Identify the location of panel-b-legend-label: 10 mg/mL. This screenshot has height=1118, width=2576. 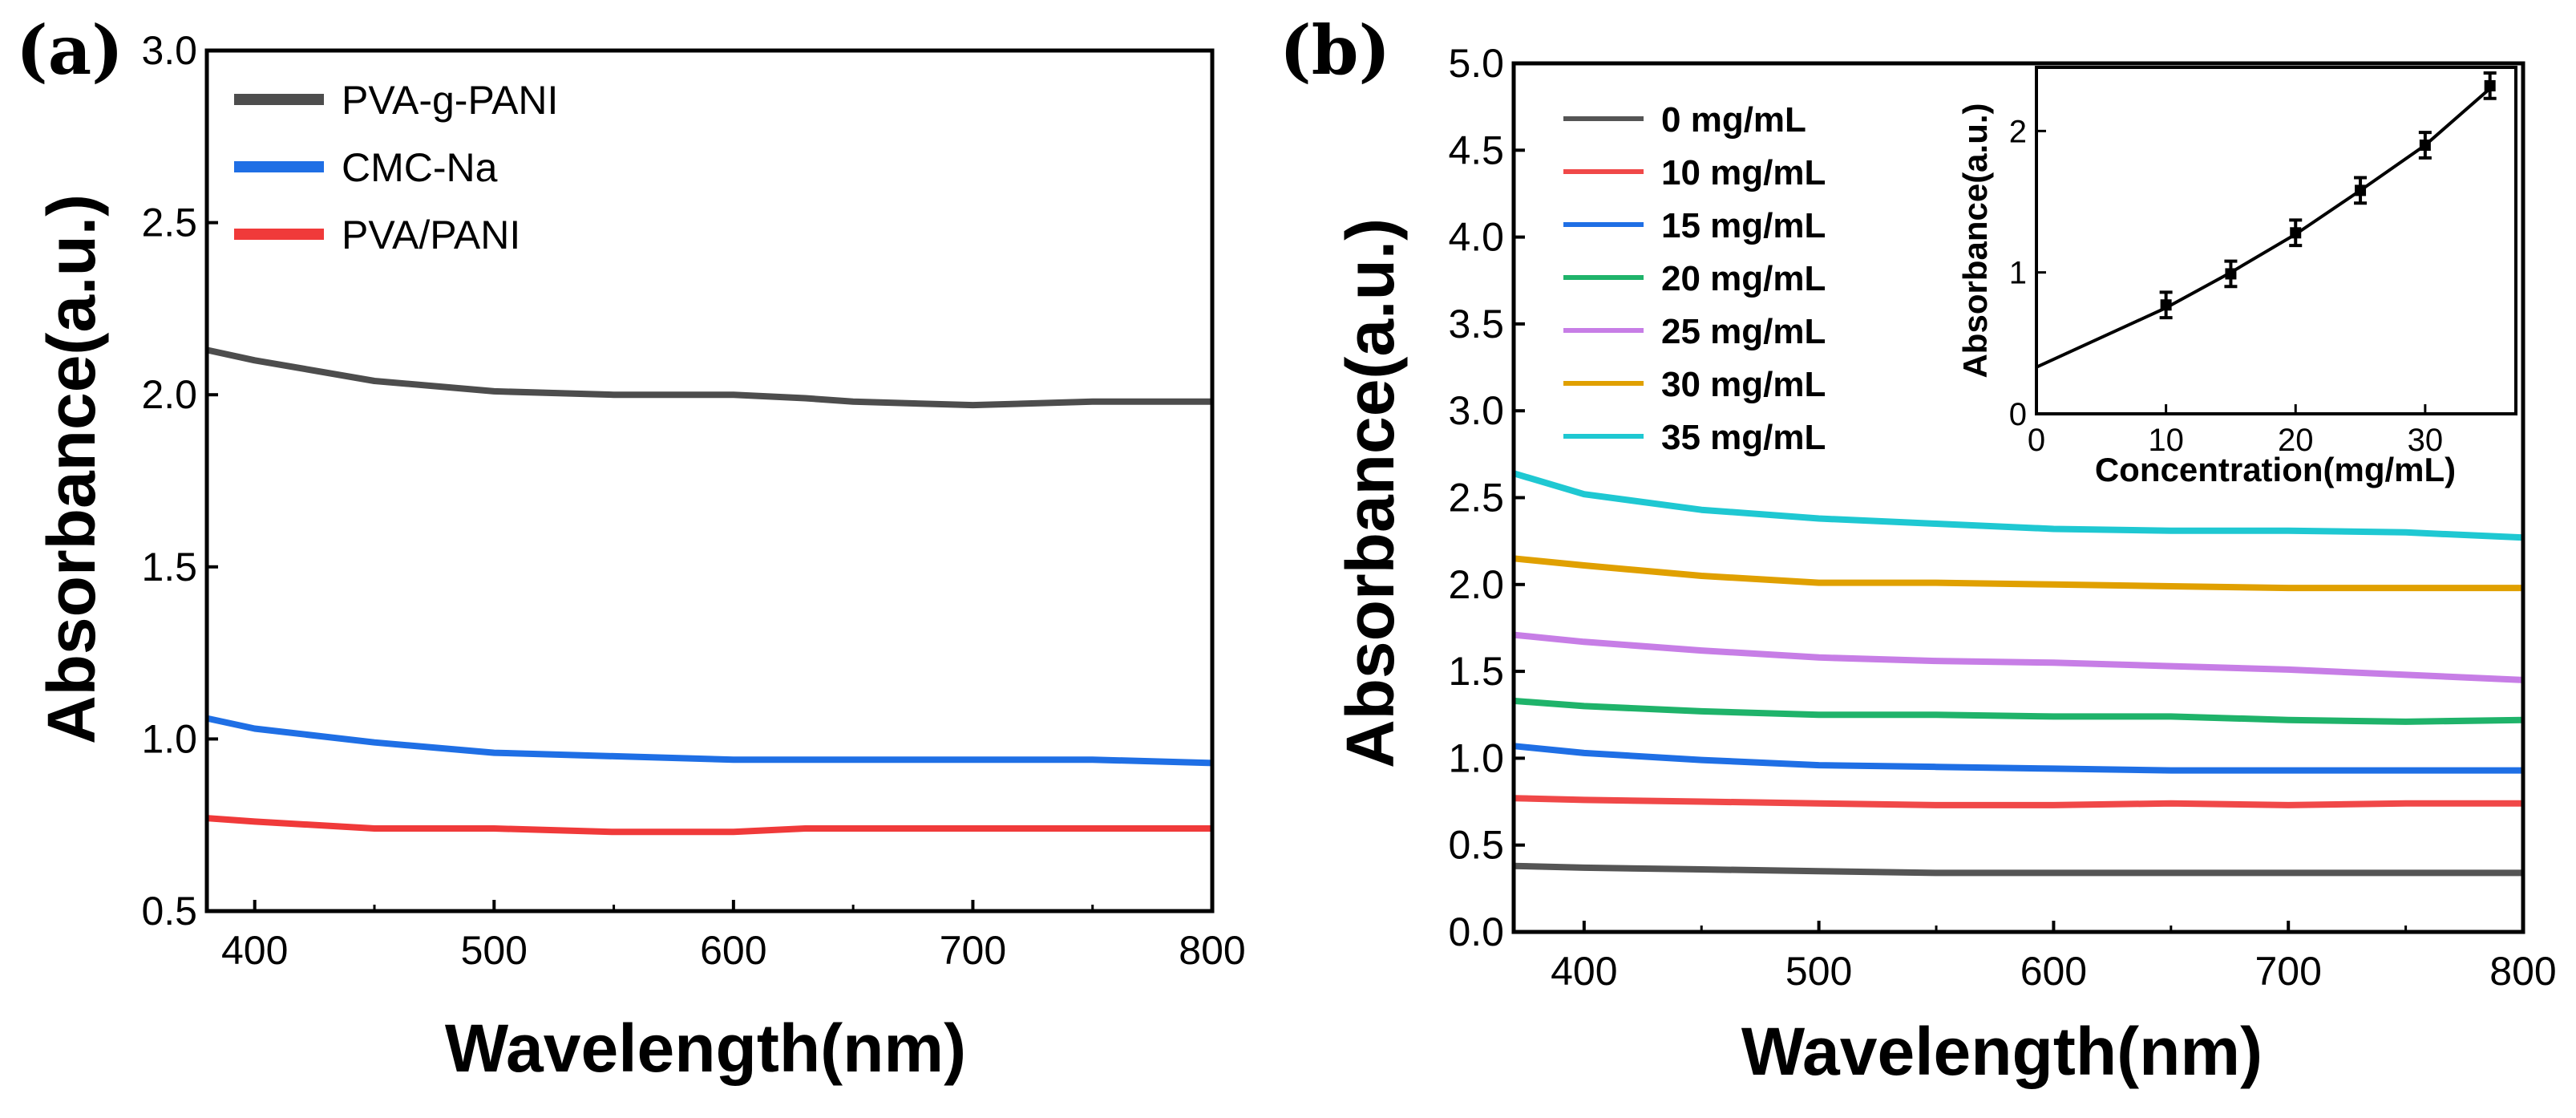
(1743, 172).